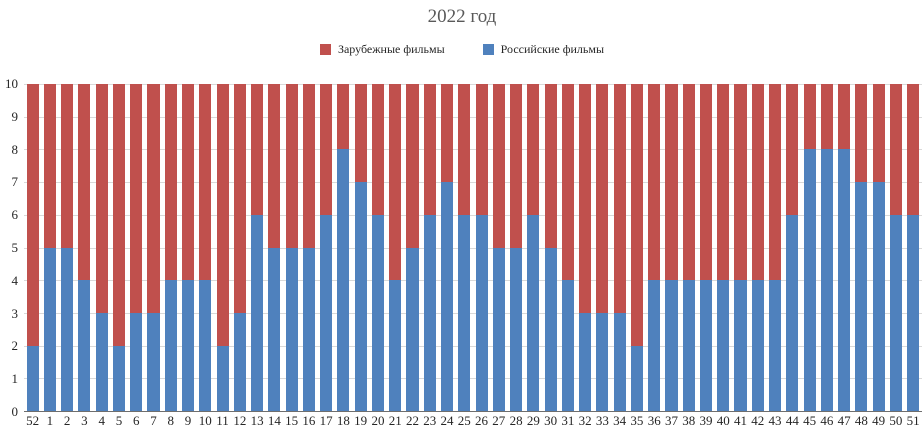  I want to click on x-tick-label: 15, so click(292, 420).